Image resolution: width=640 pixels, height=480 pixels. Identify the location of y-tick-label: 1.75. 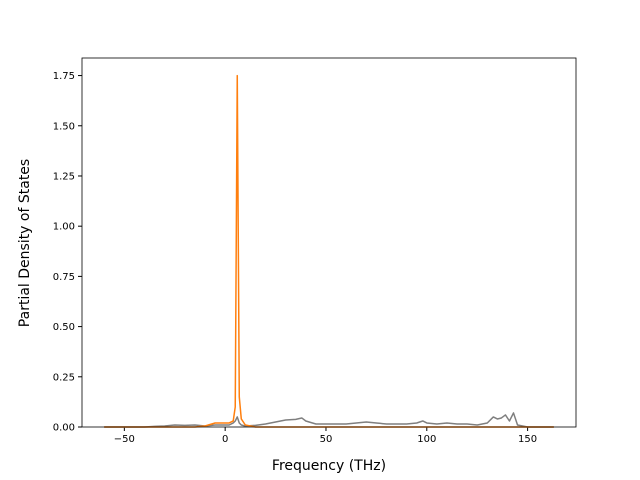
(64, 76).